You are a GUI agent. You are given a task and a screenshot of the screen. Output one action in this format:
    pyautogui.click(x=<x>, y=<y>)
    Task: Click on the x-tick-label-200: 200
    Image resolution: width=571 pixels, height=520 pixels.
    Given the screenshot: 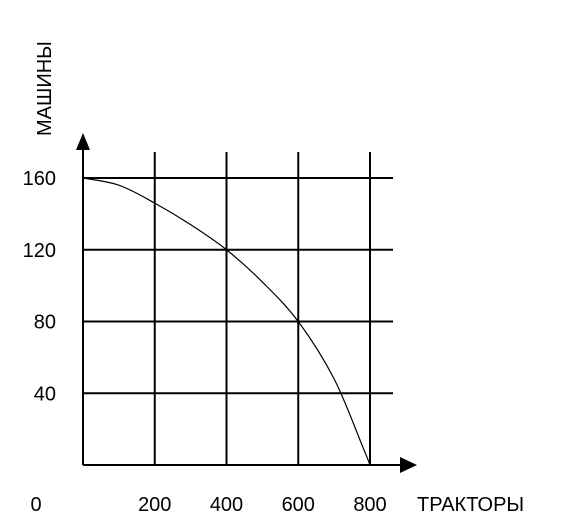 What is the action you would take?
    pyautogui.click(x=154, y=505)
    